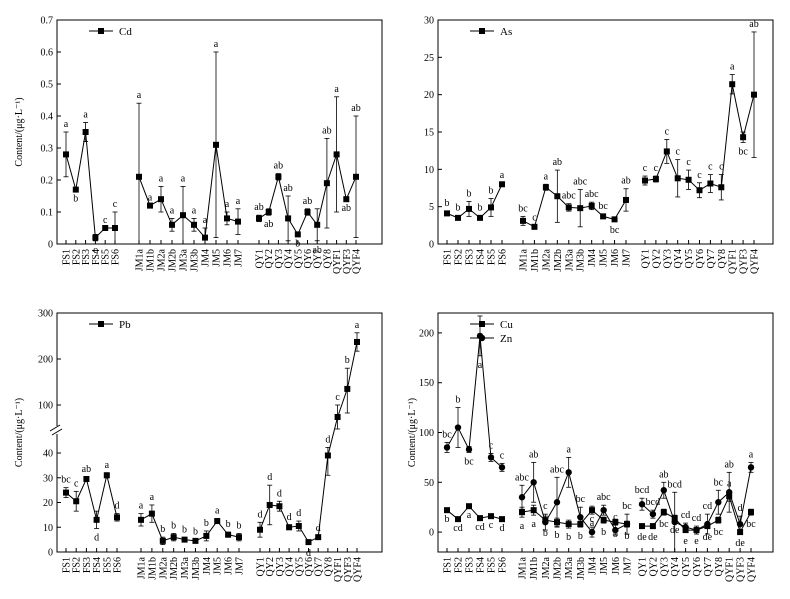 The width and height of the screenshot is (790, 599). What do you see at coordinates (45, 314) in the screenshot?
I see `y-tick-label: 300` at bounding box center [45, 314].